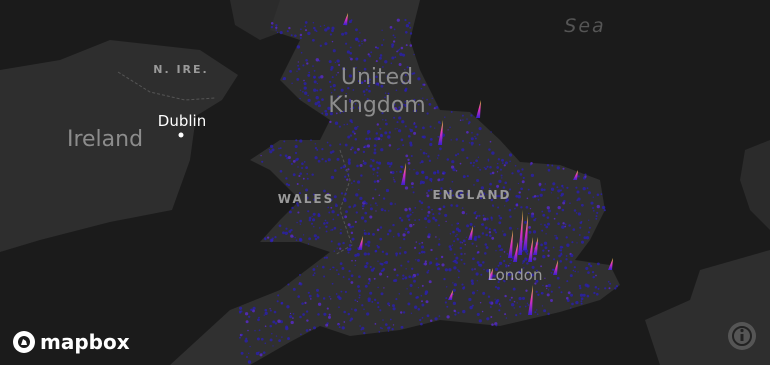 This screenshot has width=770, height=365. Describe the element at coordinates (181, 135) in the screenshot. I see `dublin-dot` at that location.